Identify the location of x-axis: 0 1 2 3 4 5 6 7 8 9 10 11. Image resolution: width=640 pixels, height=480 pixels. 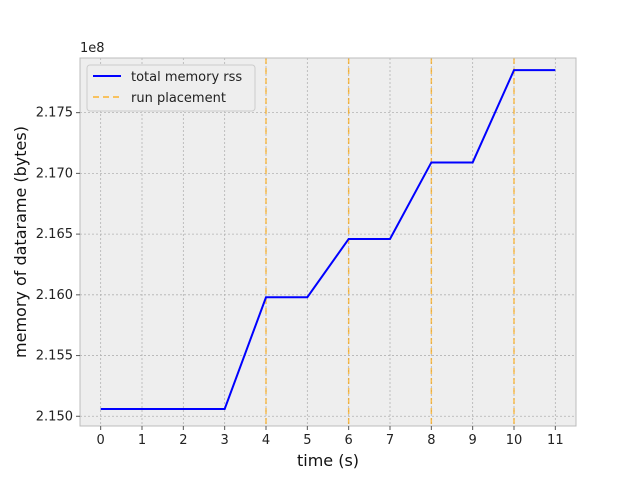
(330, 437).